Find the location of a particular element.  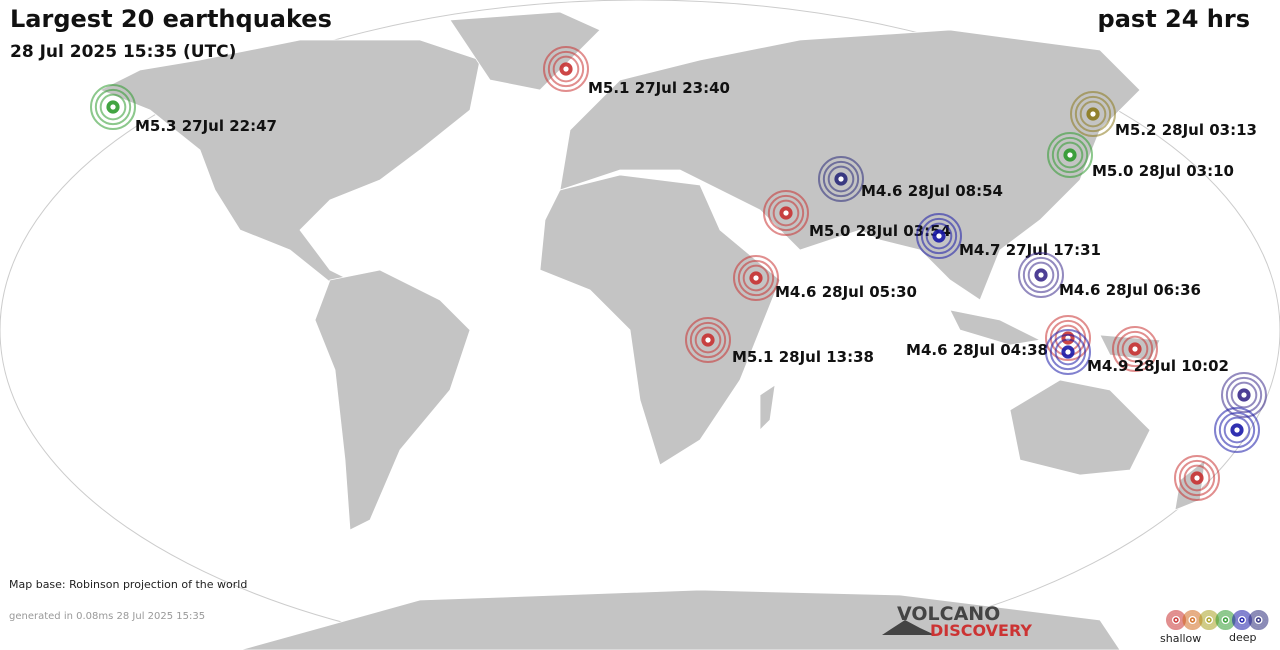

quake-label: M5.1 28Jul 13:38 is located at coordinates (803, 357).